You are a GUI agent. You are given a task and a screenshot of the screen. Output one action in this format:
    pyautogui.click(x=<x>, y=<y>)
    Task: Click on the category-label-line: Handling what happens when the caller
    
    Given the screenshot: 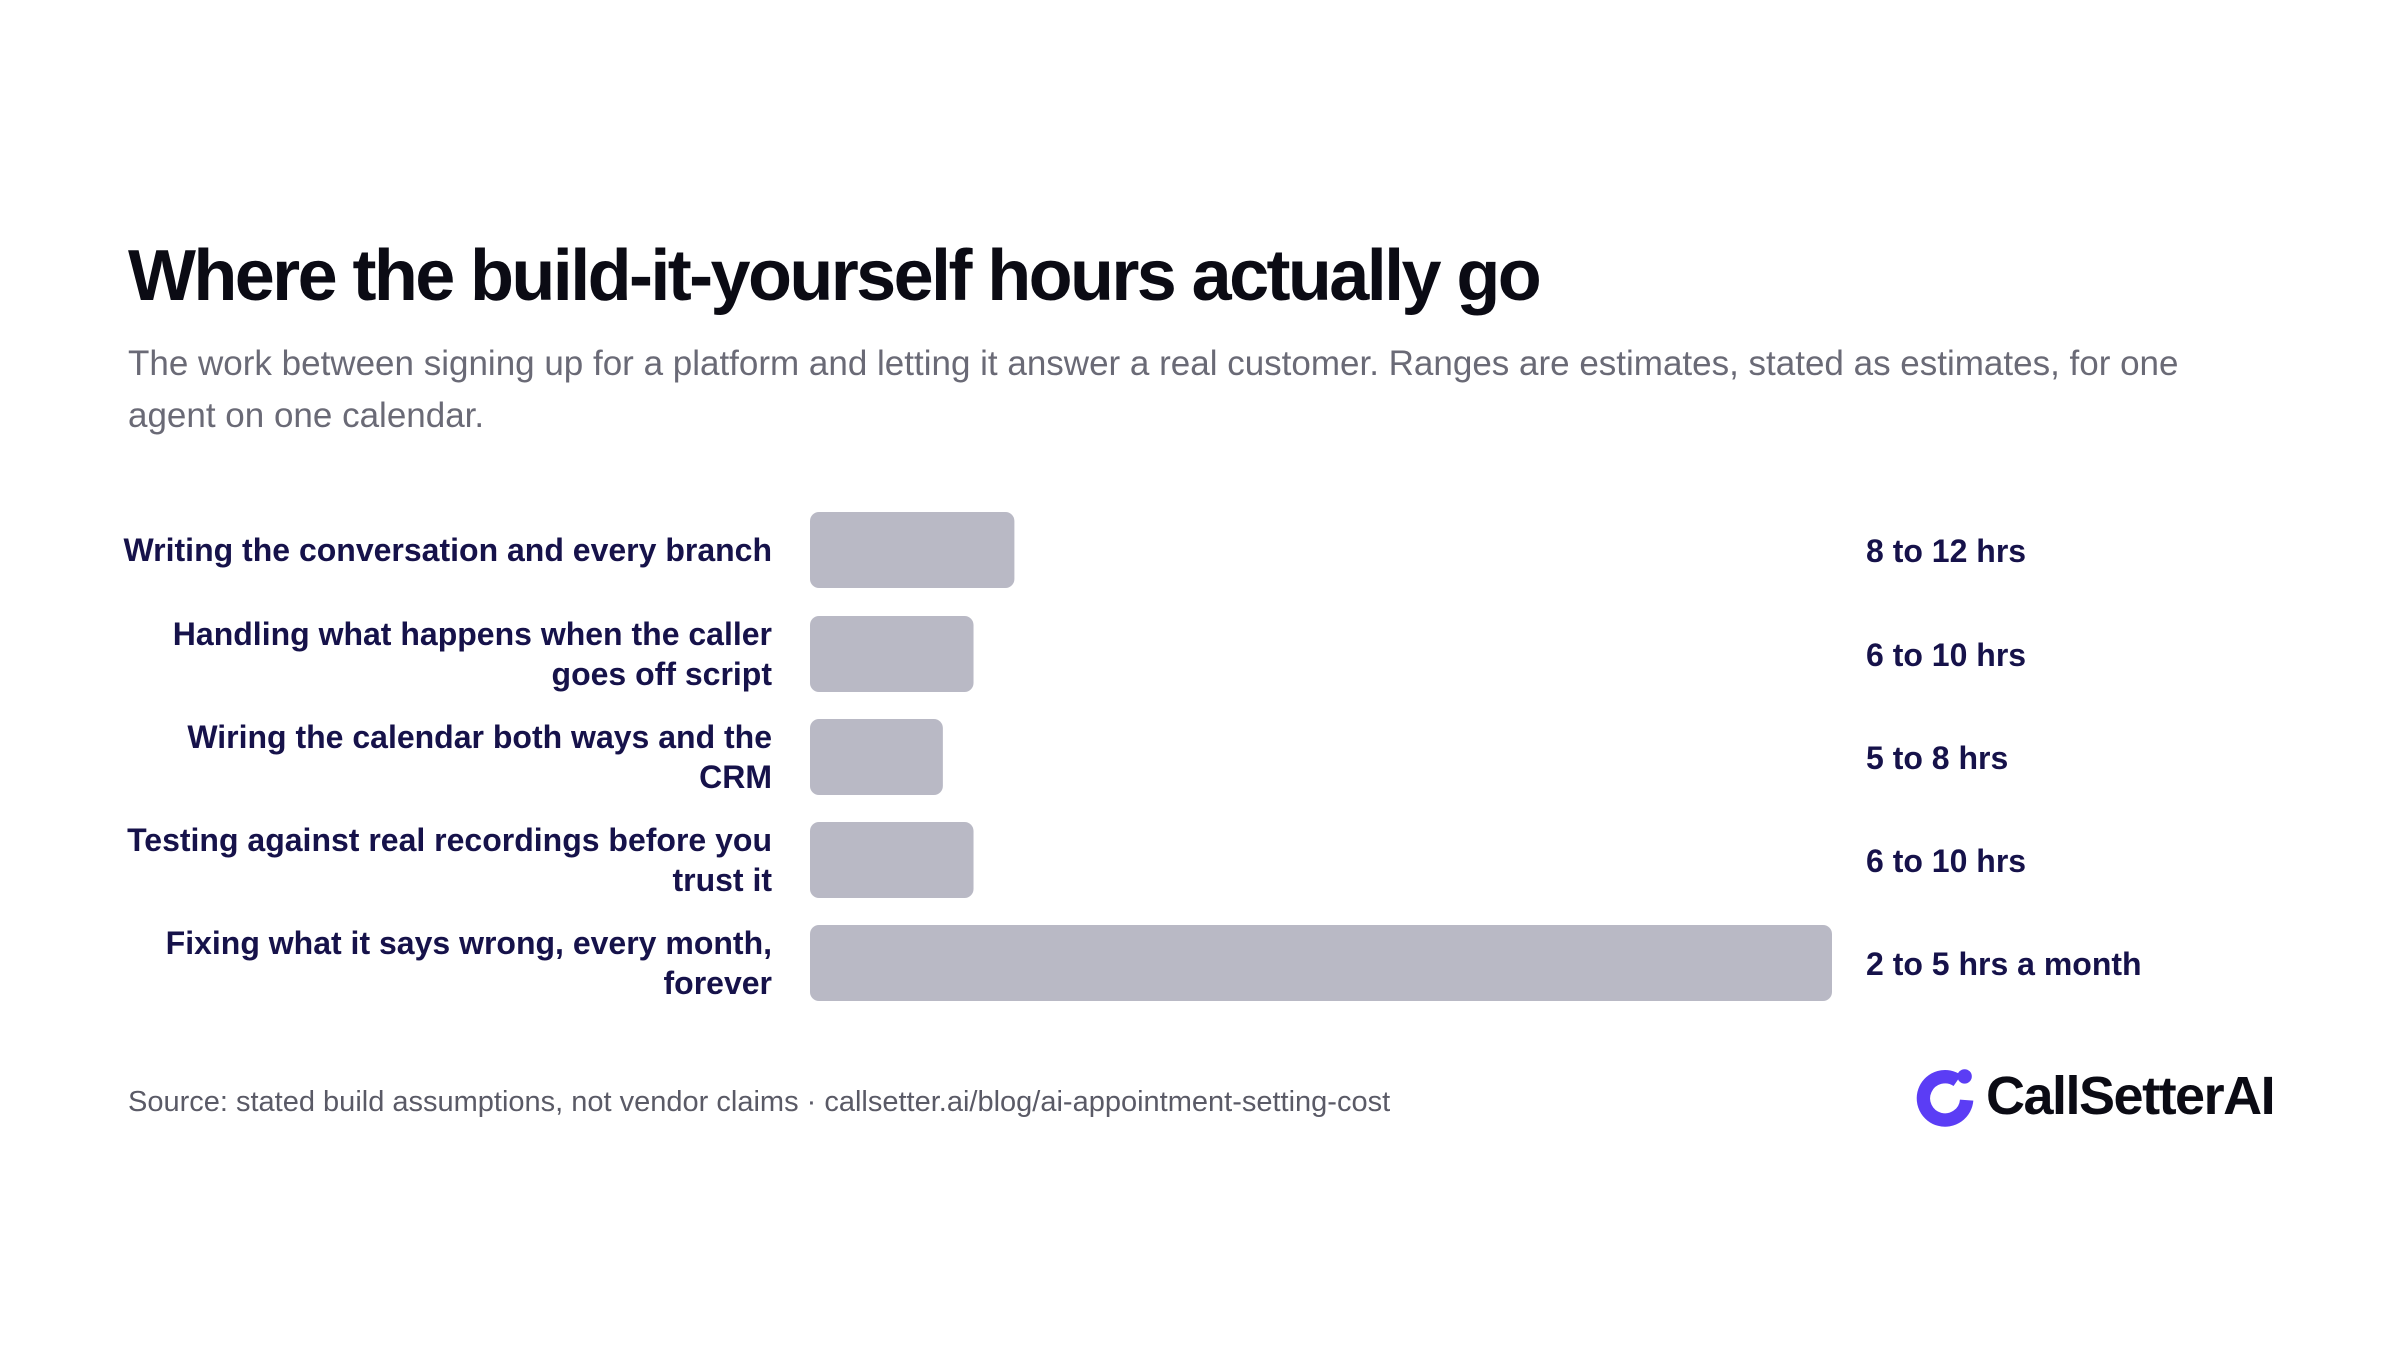 What is the action you would take?
    pyautogui.click(x=472, y=634)
    